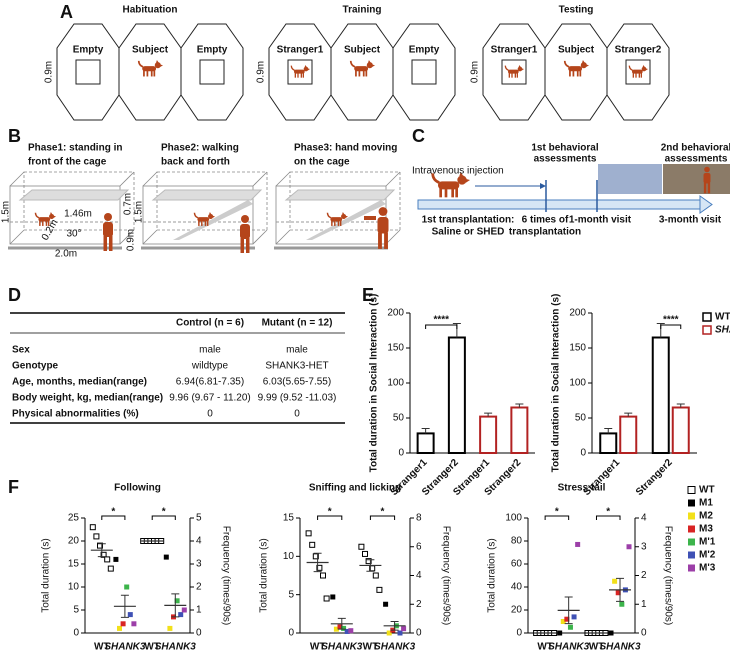 This screenshot has height=658, width=730. Describe the element at coordinates (289, 518) in the screenshot. I see `tick-label: 15` at that location.